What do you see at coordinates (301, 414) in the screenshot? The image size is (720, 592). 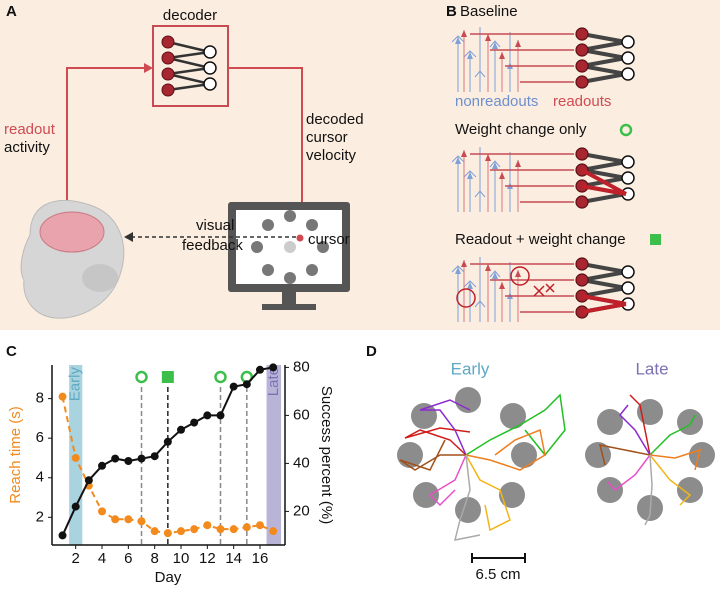 I see `y2-tick-label: 60` at bounding box center [301, 414].